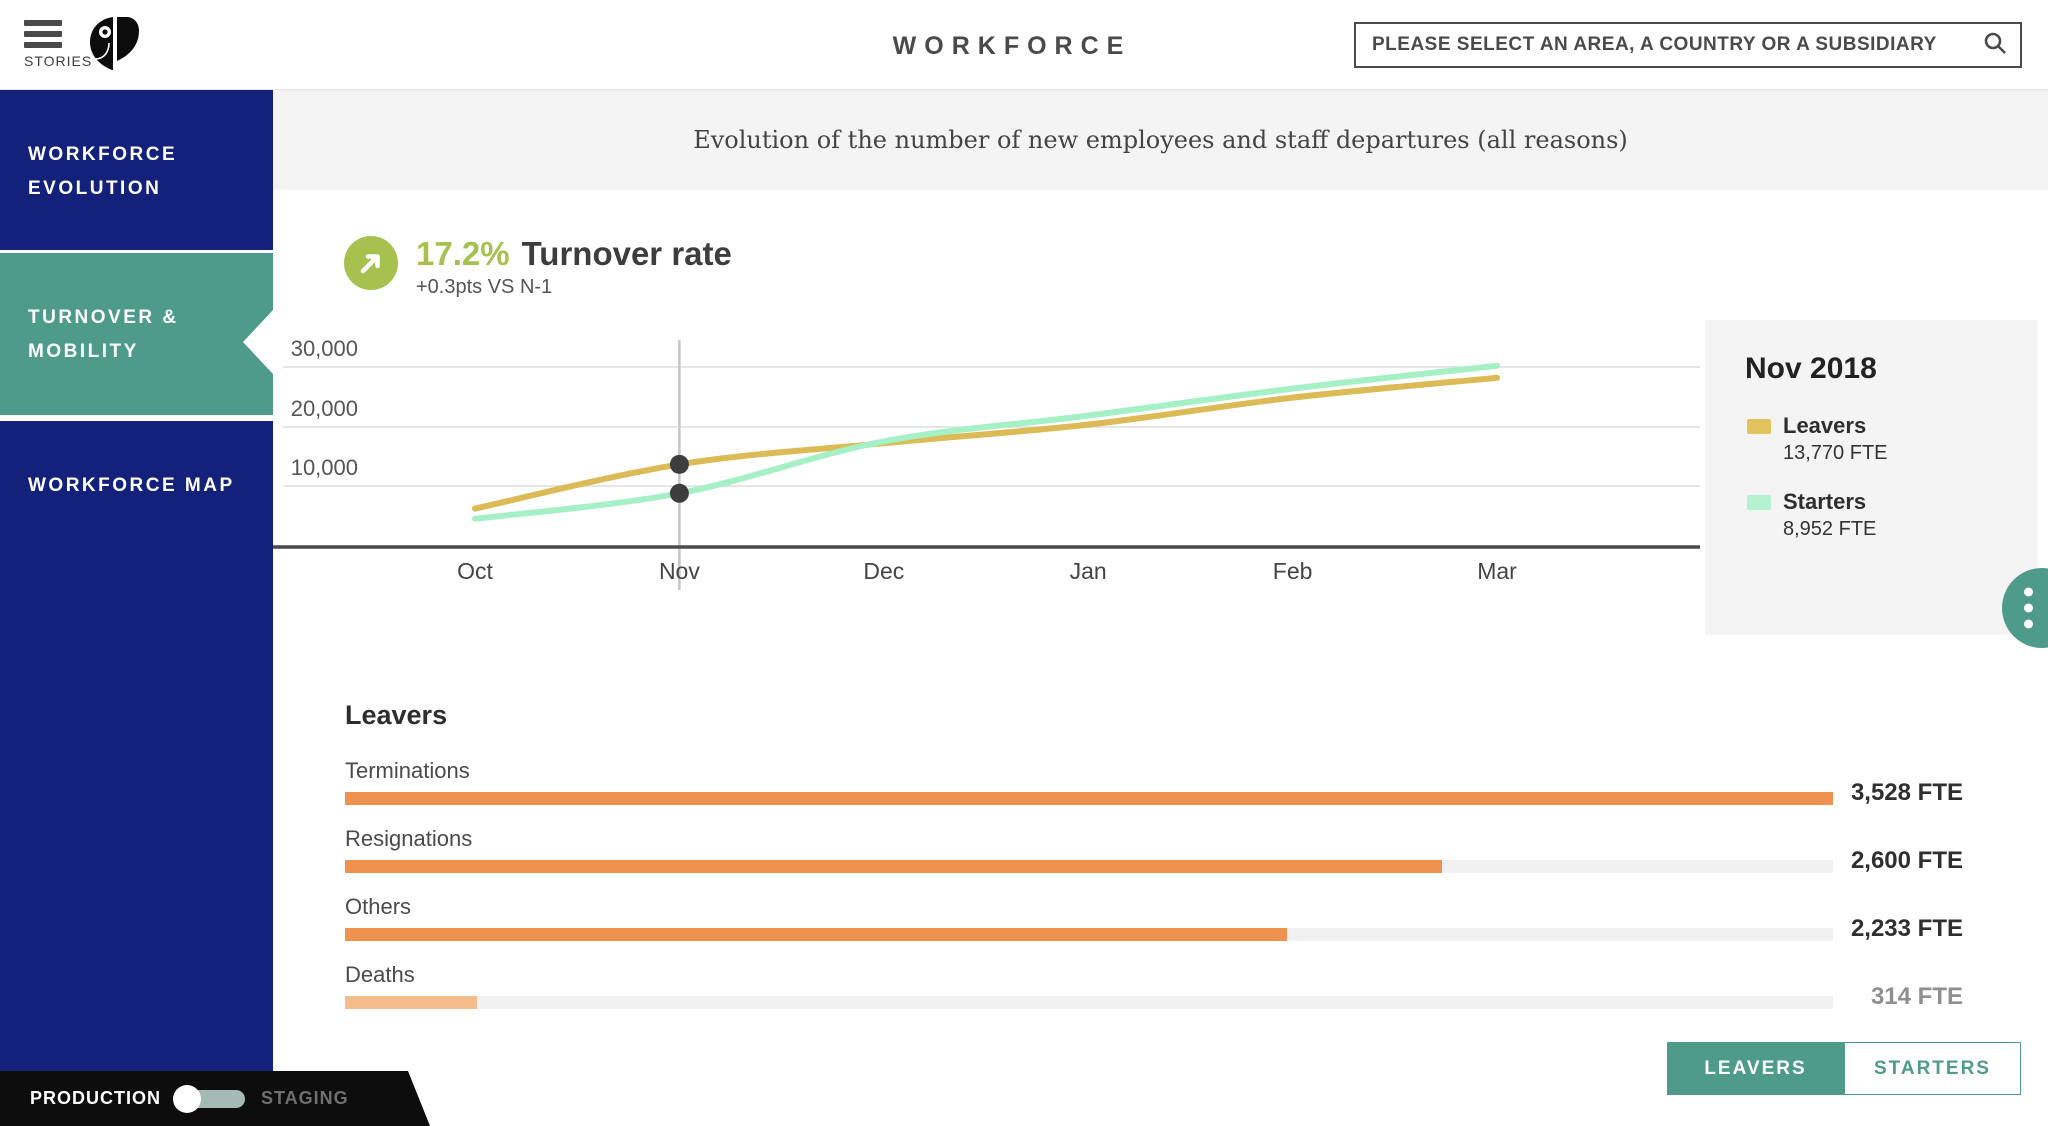  What do you see at coordinates (475, 571) in the screenshot?
I see `x-axis-label: Oct` at bounding box center [475, 571].